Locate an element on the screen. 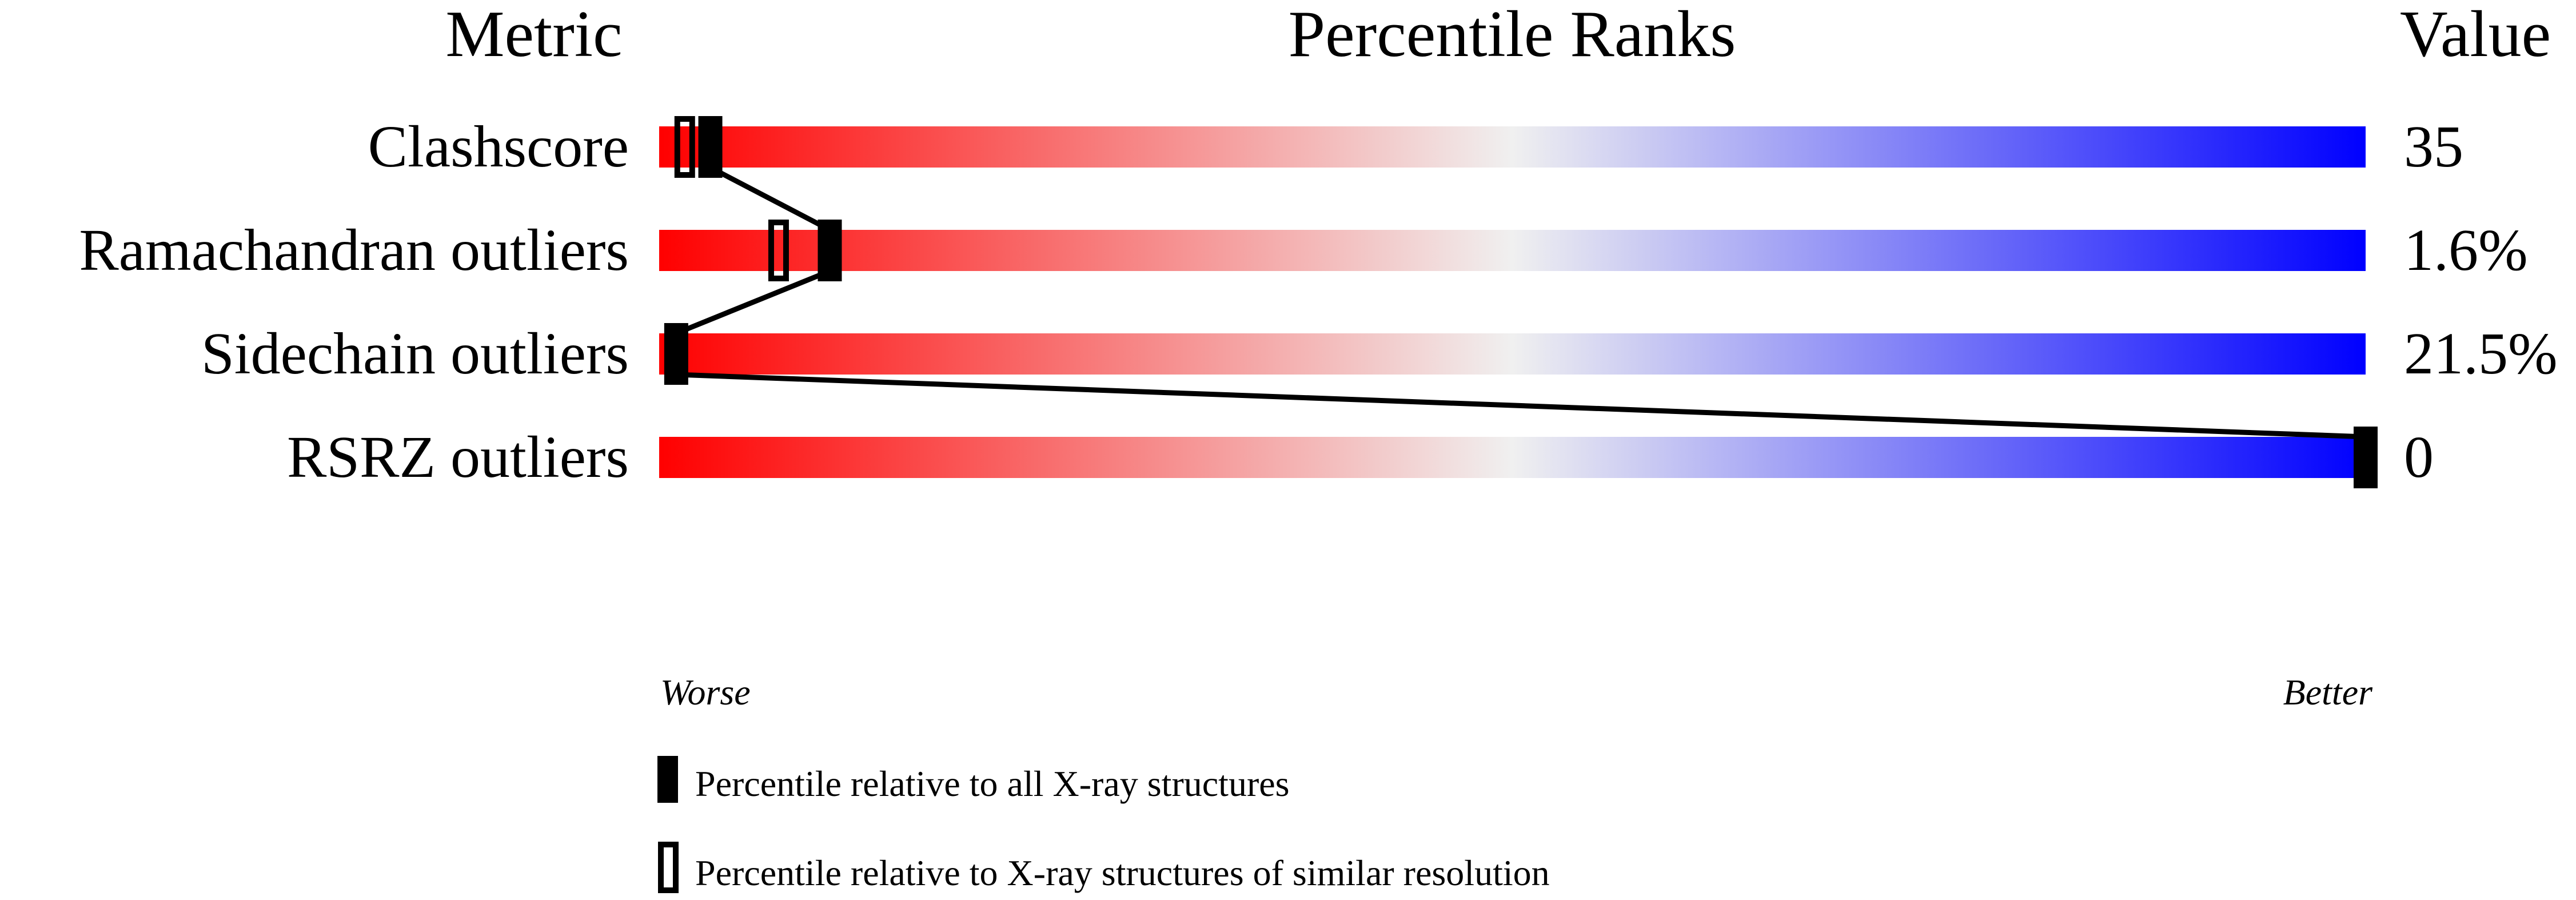 The width and height of the screenshot is (2576, 900). axis-label-better: Better is located at coordinates (2328, 692).